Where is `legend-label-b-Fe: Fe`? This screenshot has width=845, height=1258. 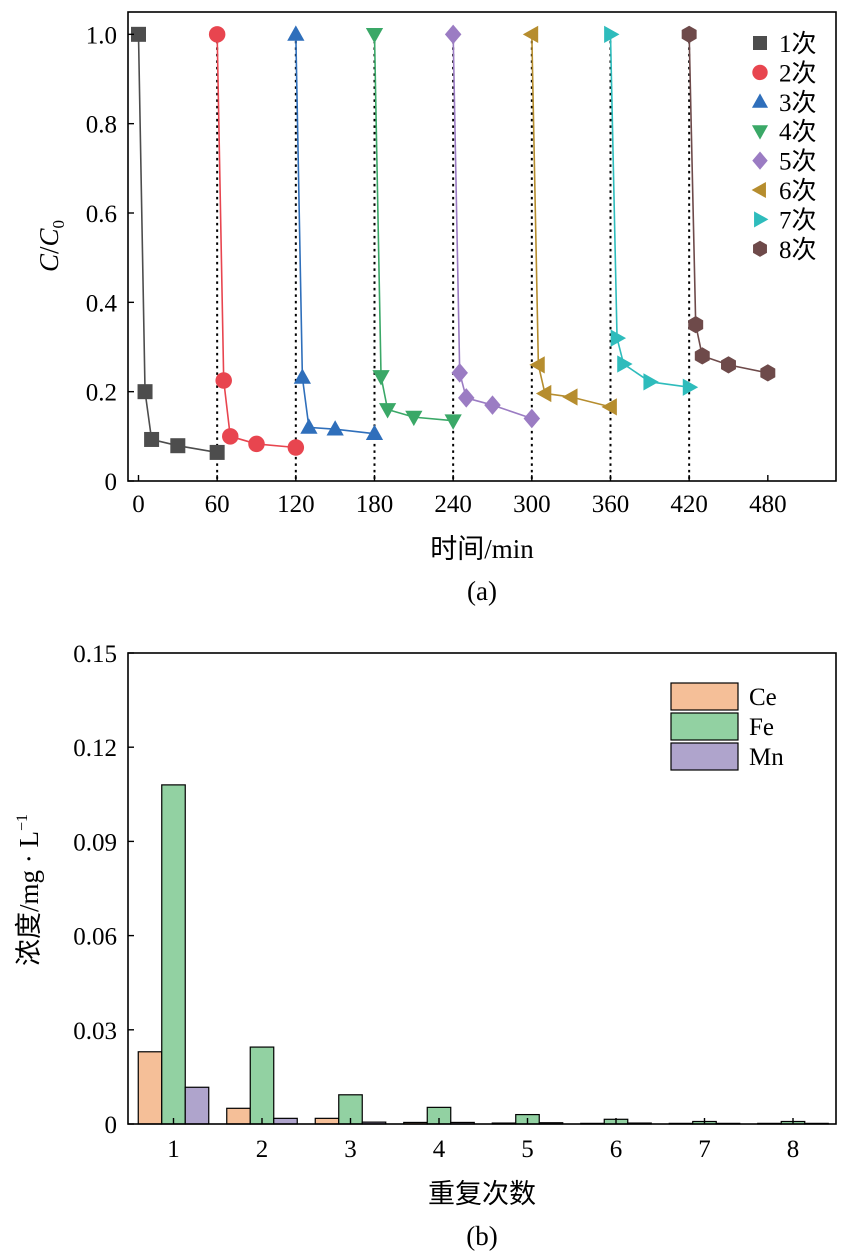 legend-label-b-Fe: Fe is located at coordinates (761, 727).